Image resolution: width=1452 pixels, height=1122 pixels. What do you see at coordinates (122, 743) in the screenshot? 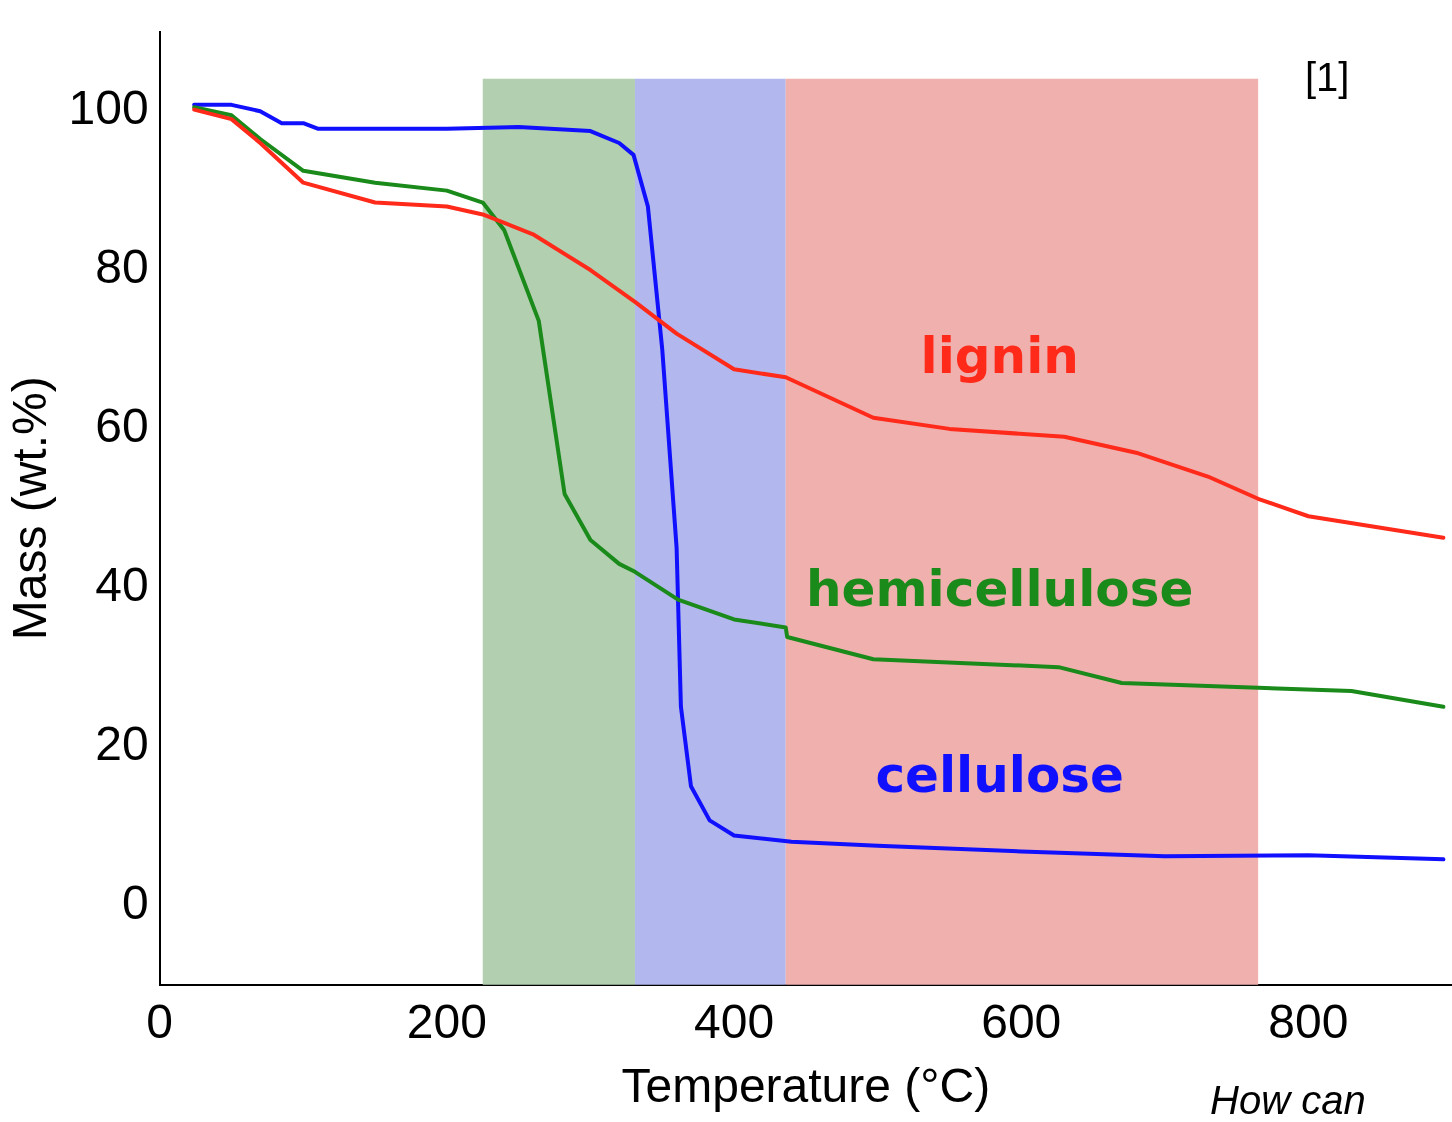
I see `y-tick-label: 20` at bounding box center [122, 743].